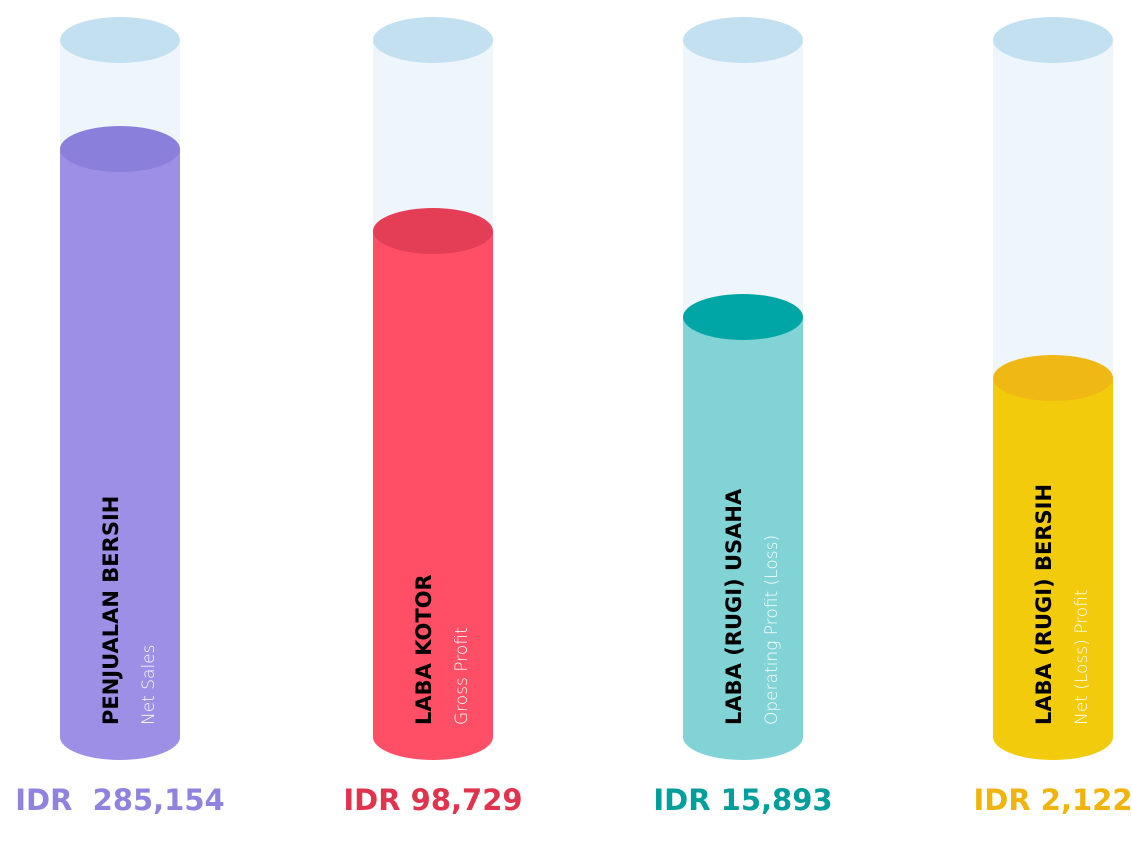 Image resolution: width=1132 pixels, height=842 pixels. I want to click on value: IDR 2,122, so click(1052, 800).